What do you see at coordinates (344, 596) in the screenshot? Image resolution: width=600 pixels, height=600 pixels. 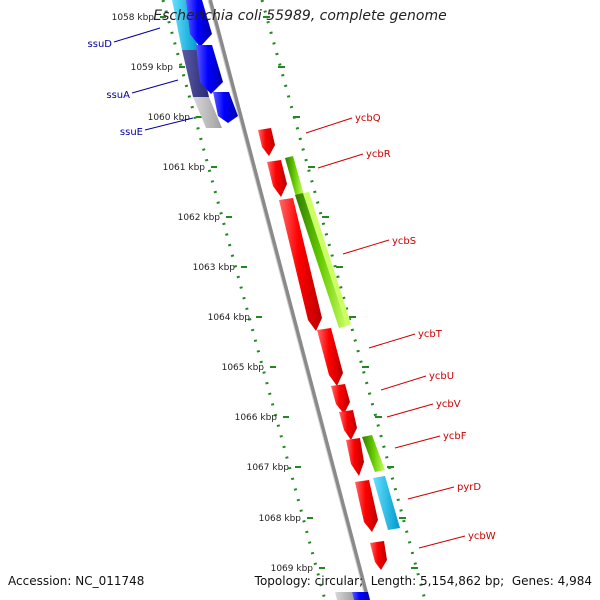 I see `feature-grey-bottom` at bounding box center [344, 596].